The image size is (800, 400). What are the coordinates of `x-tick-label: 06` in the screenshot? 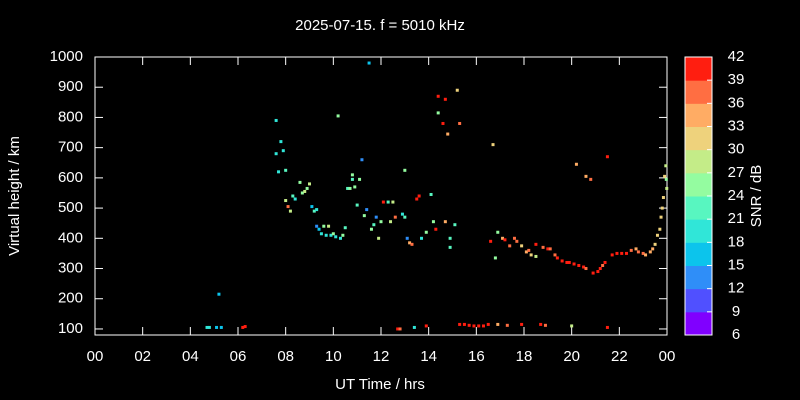 It's located at (238, 356).